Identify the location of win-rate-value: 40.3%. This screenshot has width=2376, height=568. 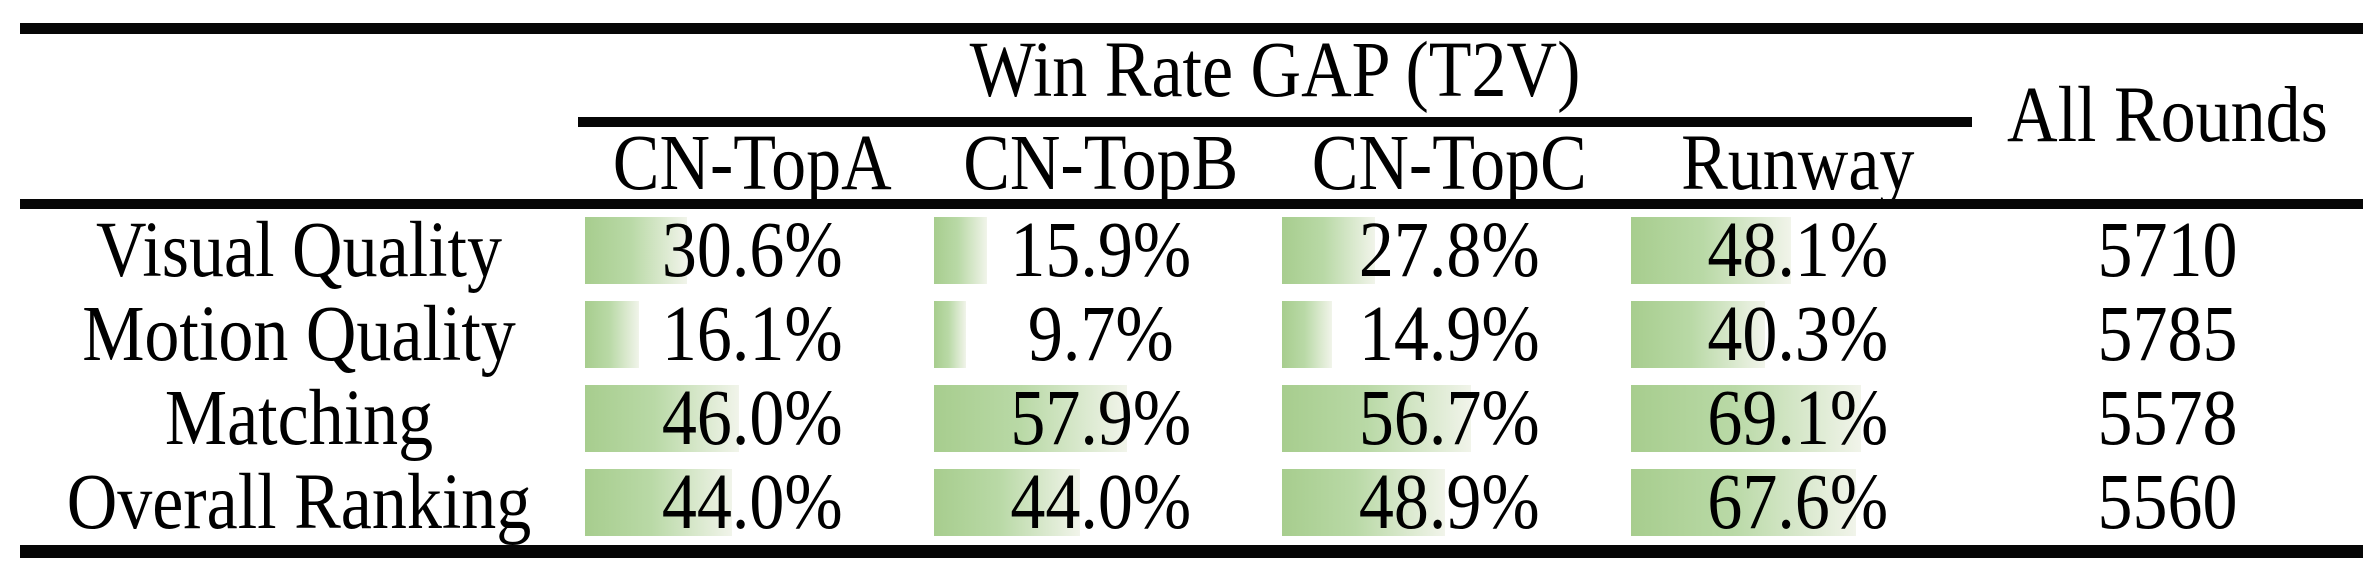
(1798, 334).